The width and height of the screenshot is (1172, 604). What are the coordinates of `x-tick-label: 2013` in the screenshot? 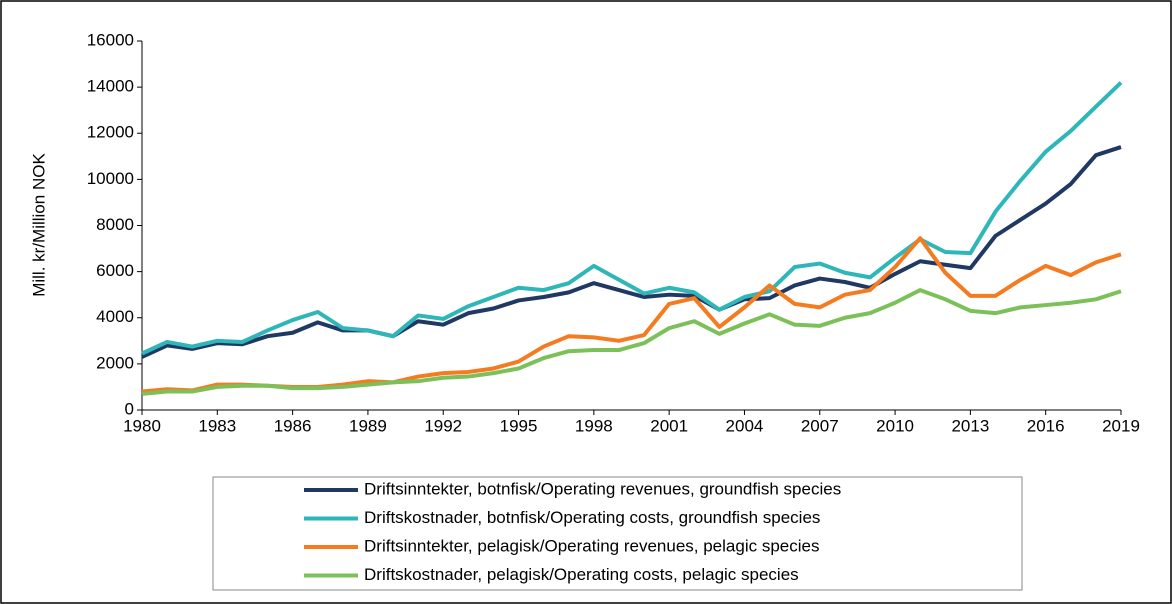 It's located at (970, 425).